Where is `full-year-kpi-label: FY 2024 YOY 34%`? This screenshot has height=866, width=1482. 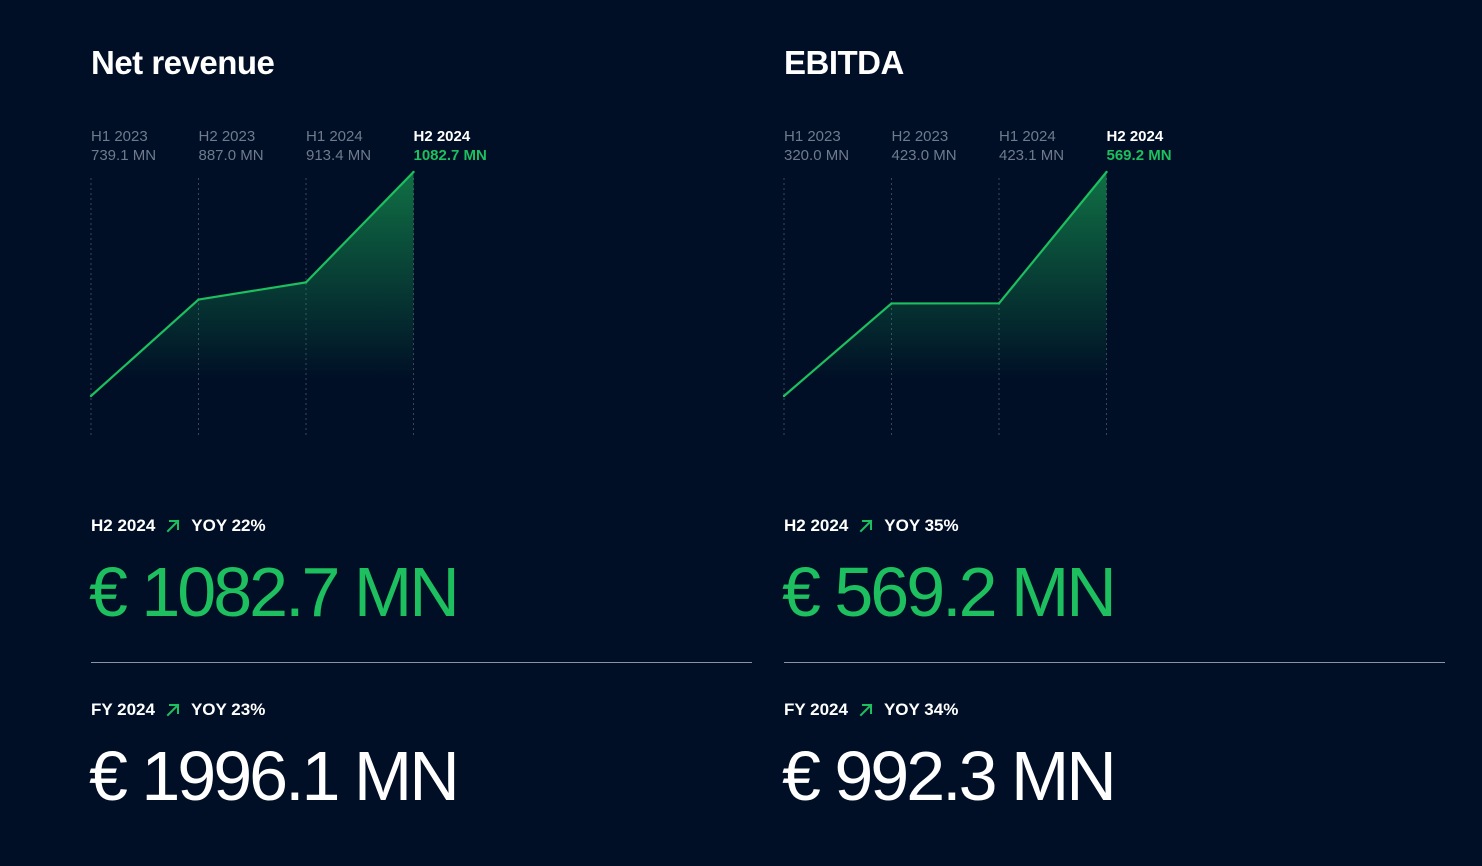
full-year-kpi-label: FY 2024 YOY 34% is located at coordinates (871, 710).